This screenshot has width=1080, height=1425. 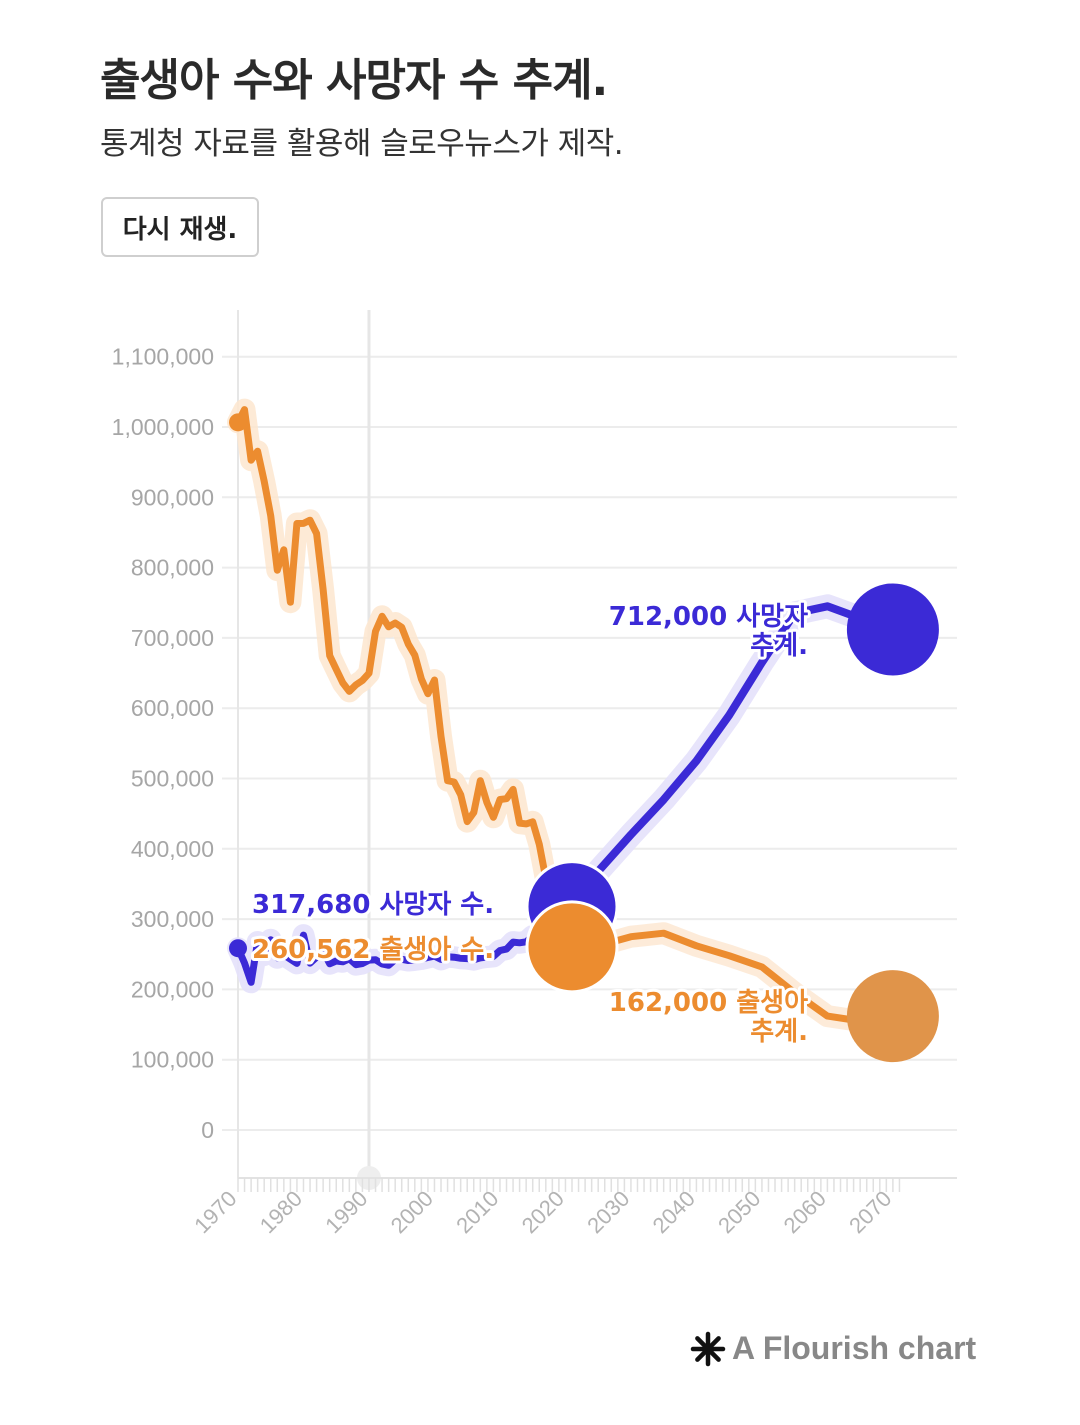 I want to click on births-projection-label-2: 추계., so click(x=779, y=1032).